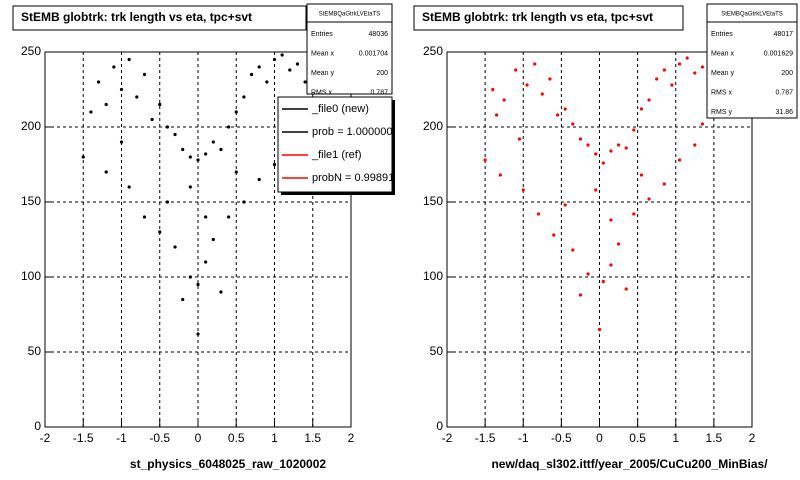 This screenshot has width=800, height=480. Describe the element at coordinates (335, 144) in the screenshot. I see `legend-box` at that location.